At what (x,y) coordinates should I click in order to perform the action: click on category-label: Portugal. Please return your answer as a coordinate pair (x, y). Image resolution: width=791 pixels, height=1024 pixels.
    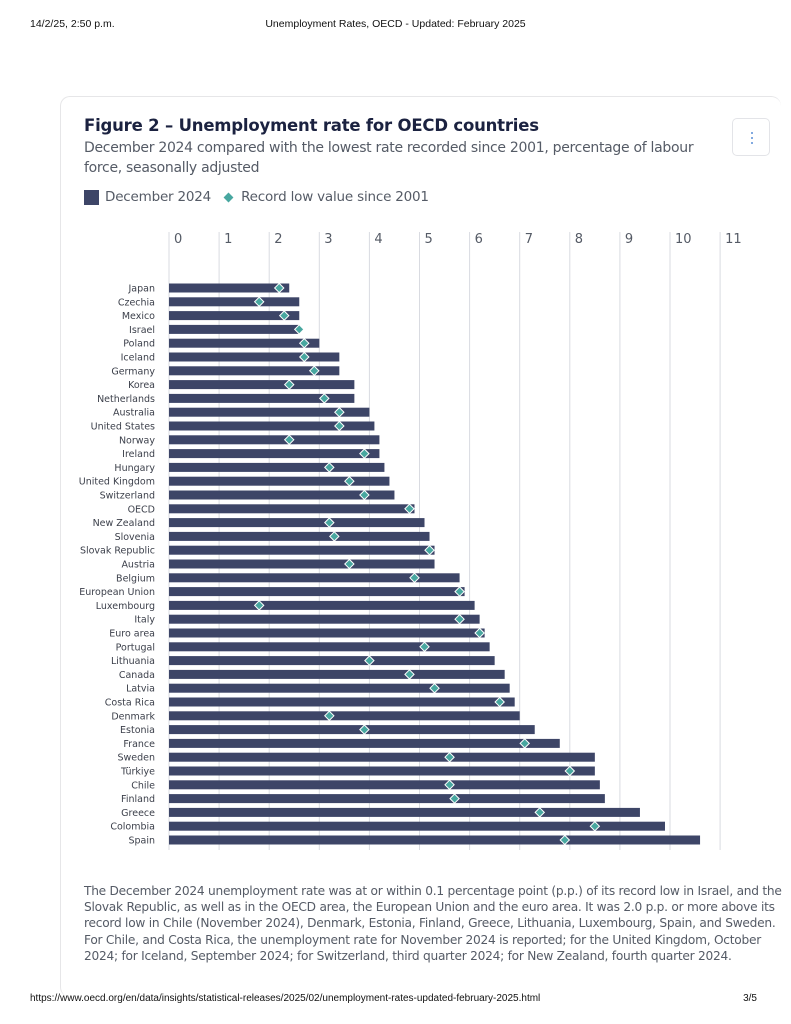
    Looking at the image, I should click on (135, 647).